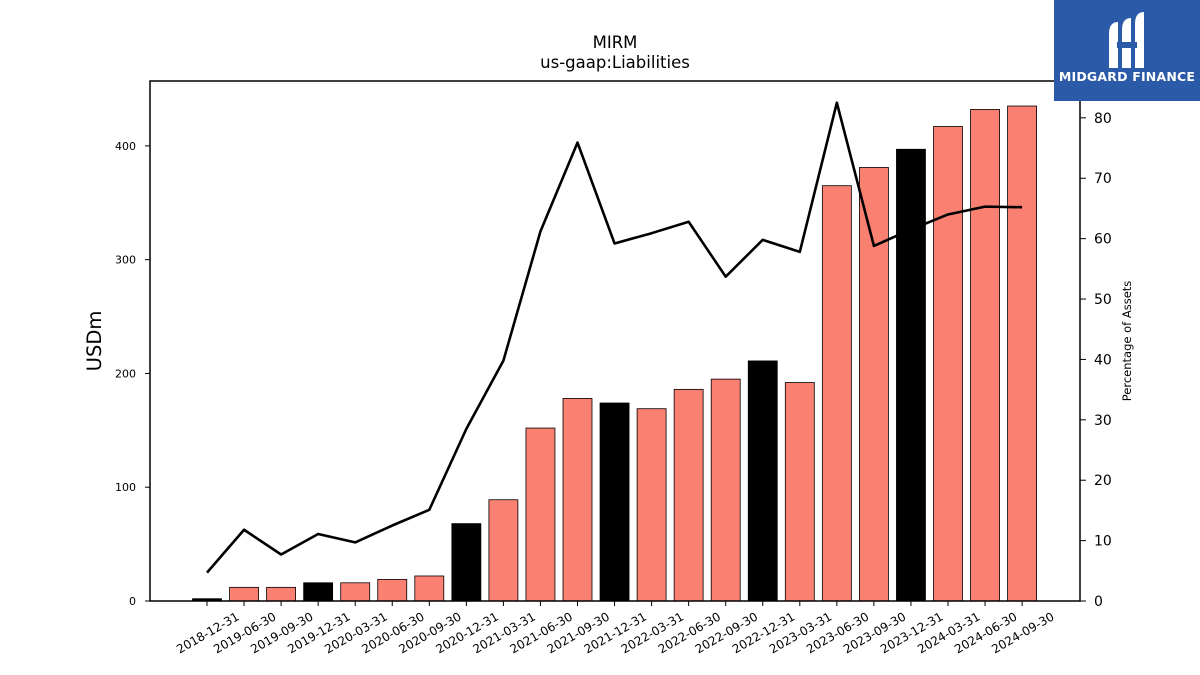 The image size is (1200, 675). What do you see at coordinates (1126, 40) in the screenshot?
I see `midgard-logo-icon` at bounding box center [1126, 40].